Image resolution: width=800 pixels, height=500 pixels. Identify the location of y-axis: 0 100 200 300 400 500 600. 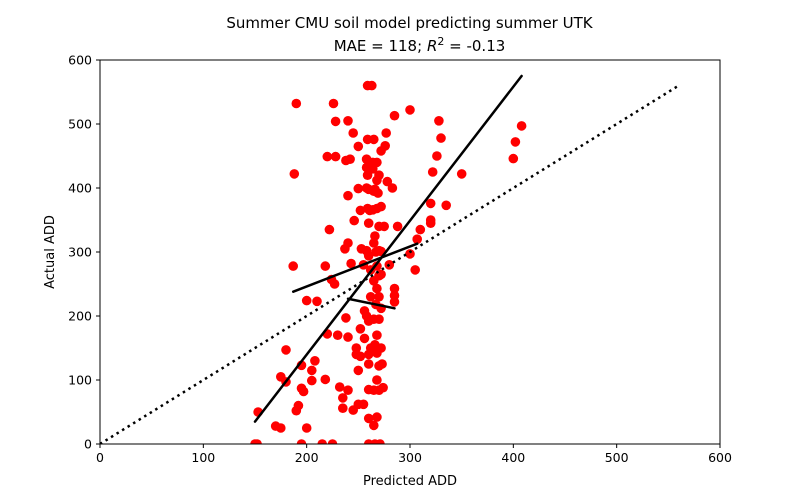
(84, 252).